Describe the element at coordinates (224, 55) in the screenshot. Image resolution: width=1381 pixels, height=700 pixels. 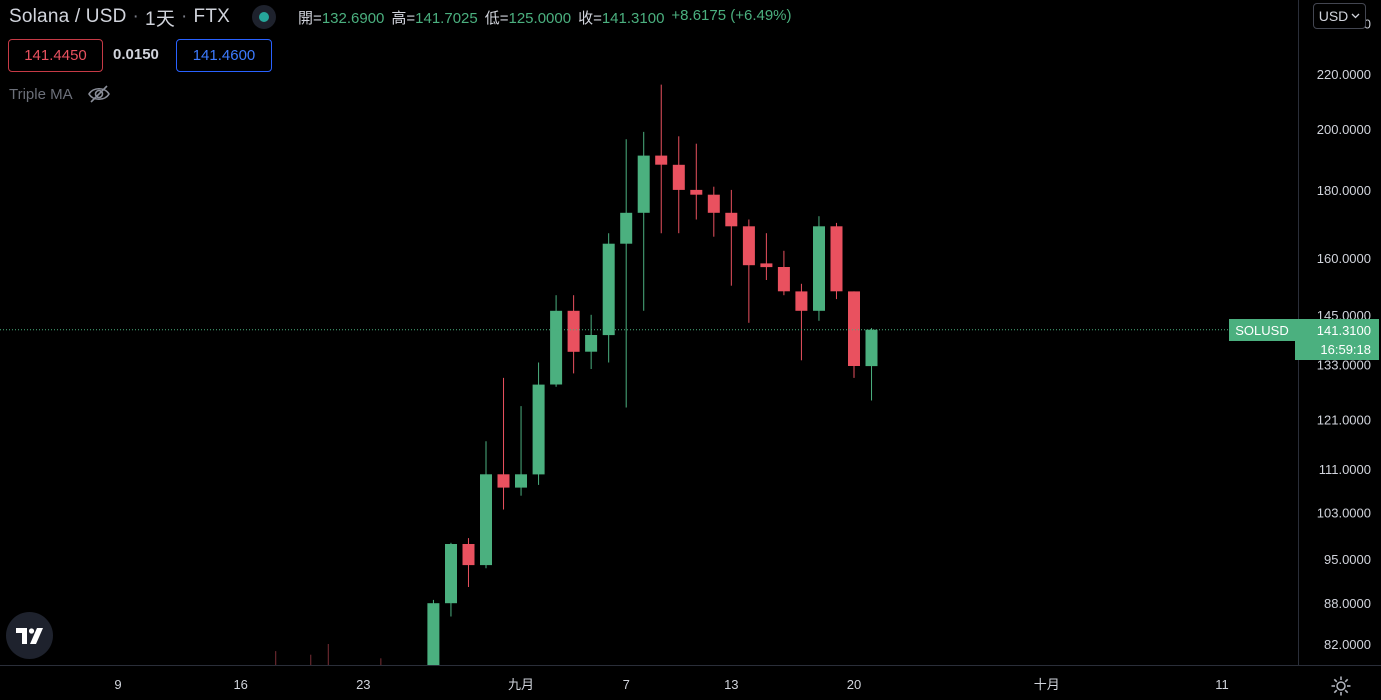
I see `buy-button: 141.4600` at that location.